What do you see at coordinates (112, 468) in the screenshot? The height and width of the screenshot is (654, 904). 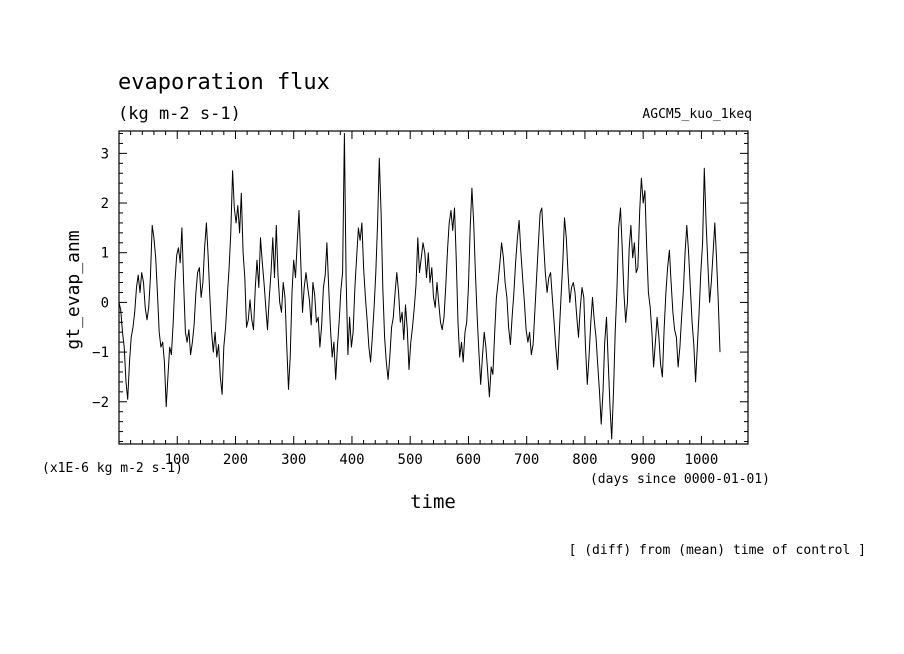 I see `y-scale-note: (x1E-6 kg m-2 s-1)` at bounding box center [112, 468].